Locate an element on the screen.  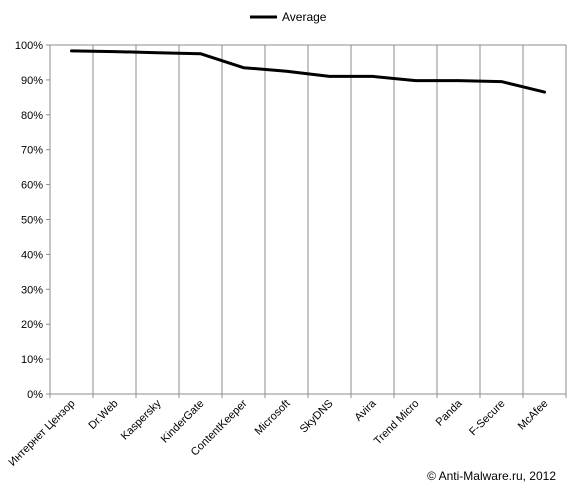
y-tick-label: 70% is located at coordinates (32, 151).